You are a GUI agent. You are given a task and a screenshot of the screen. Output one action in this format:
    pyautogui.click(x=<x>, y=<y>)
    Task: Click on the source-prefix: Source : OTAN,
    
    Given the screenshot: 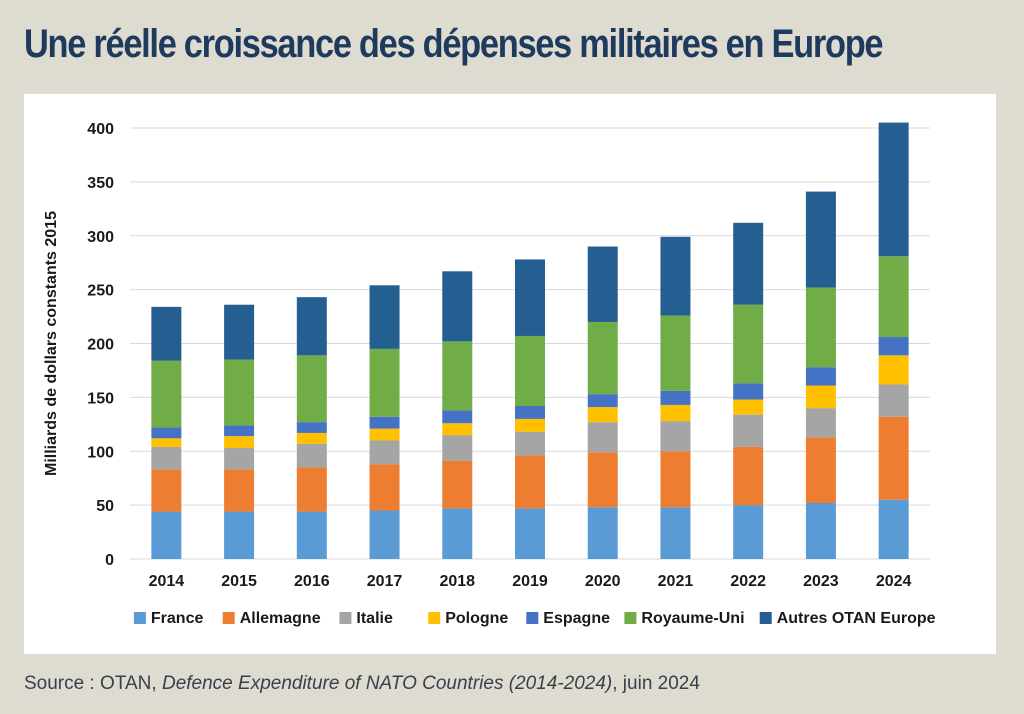 What is the action you would take?
    pyautogui.click(x=93, y=683)
    